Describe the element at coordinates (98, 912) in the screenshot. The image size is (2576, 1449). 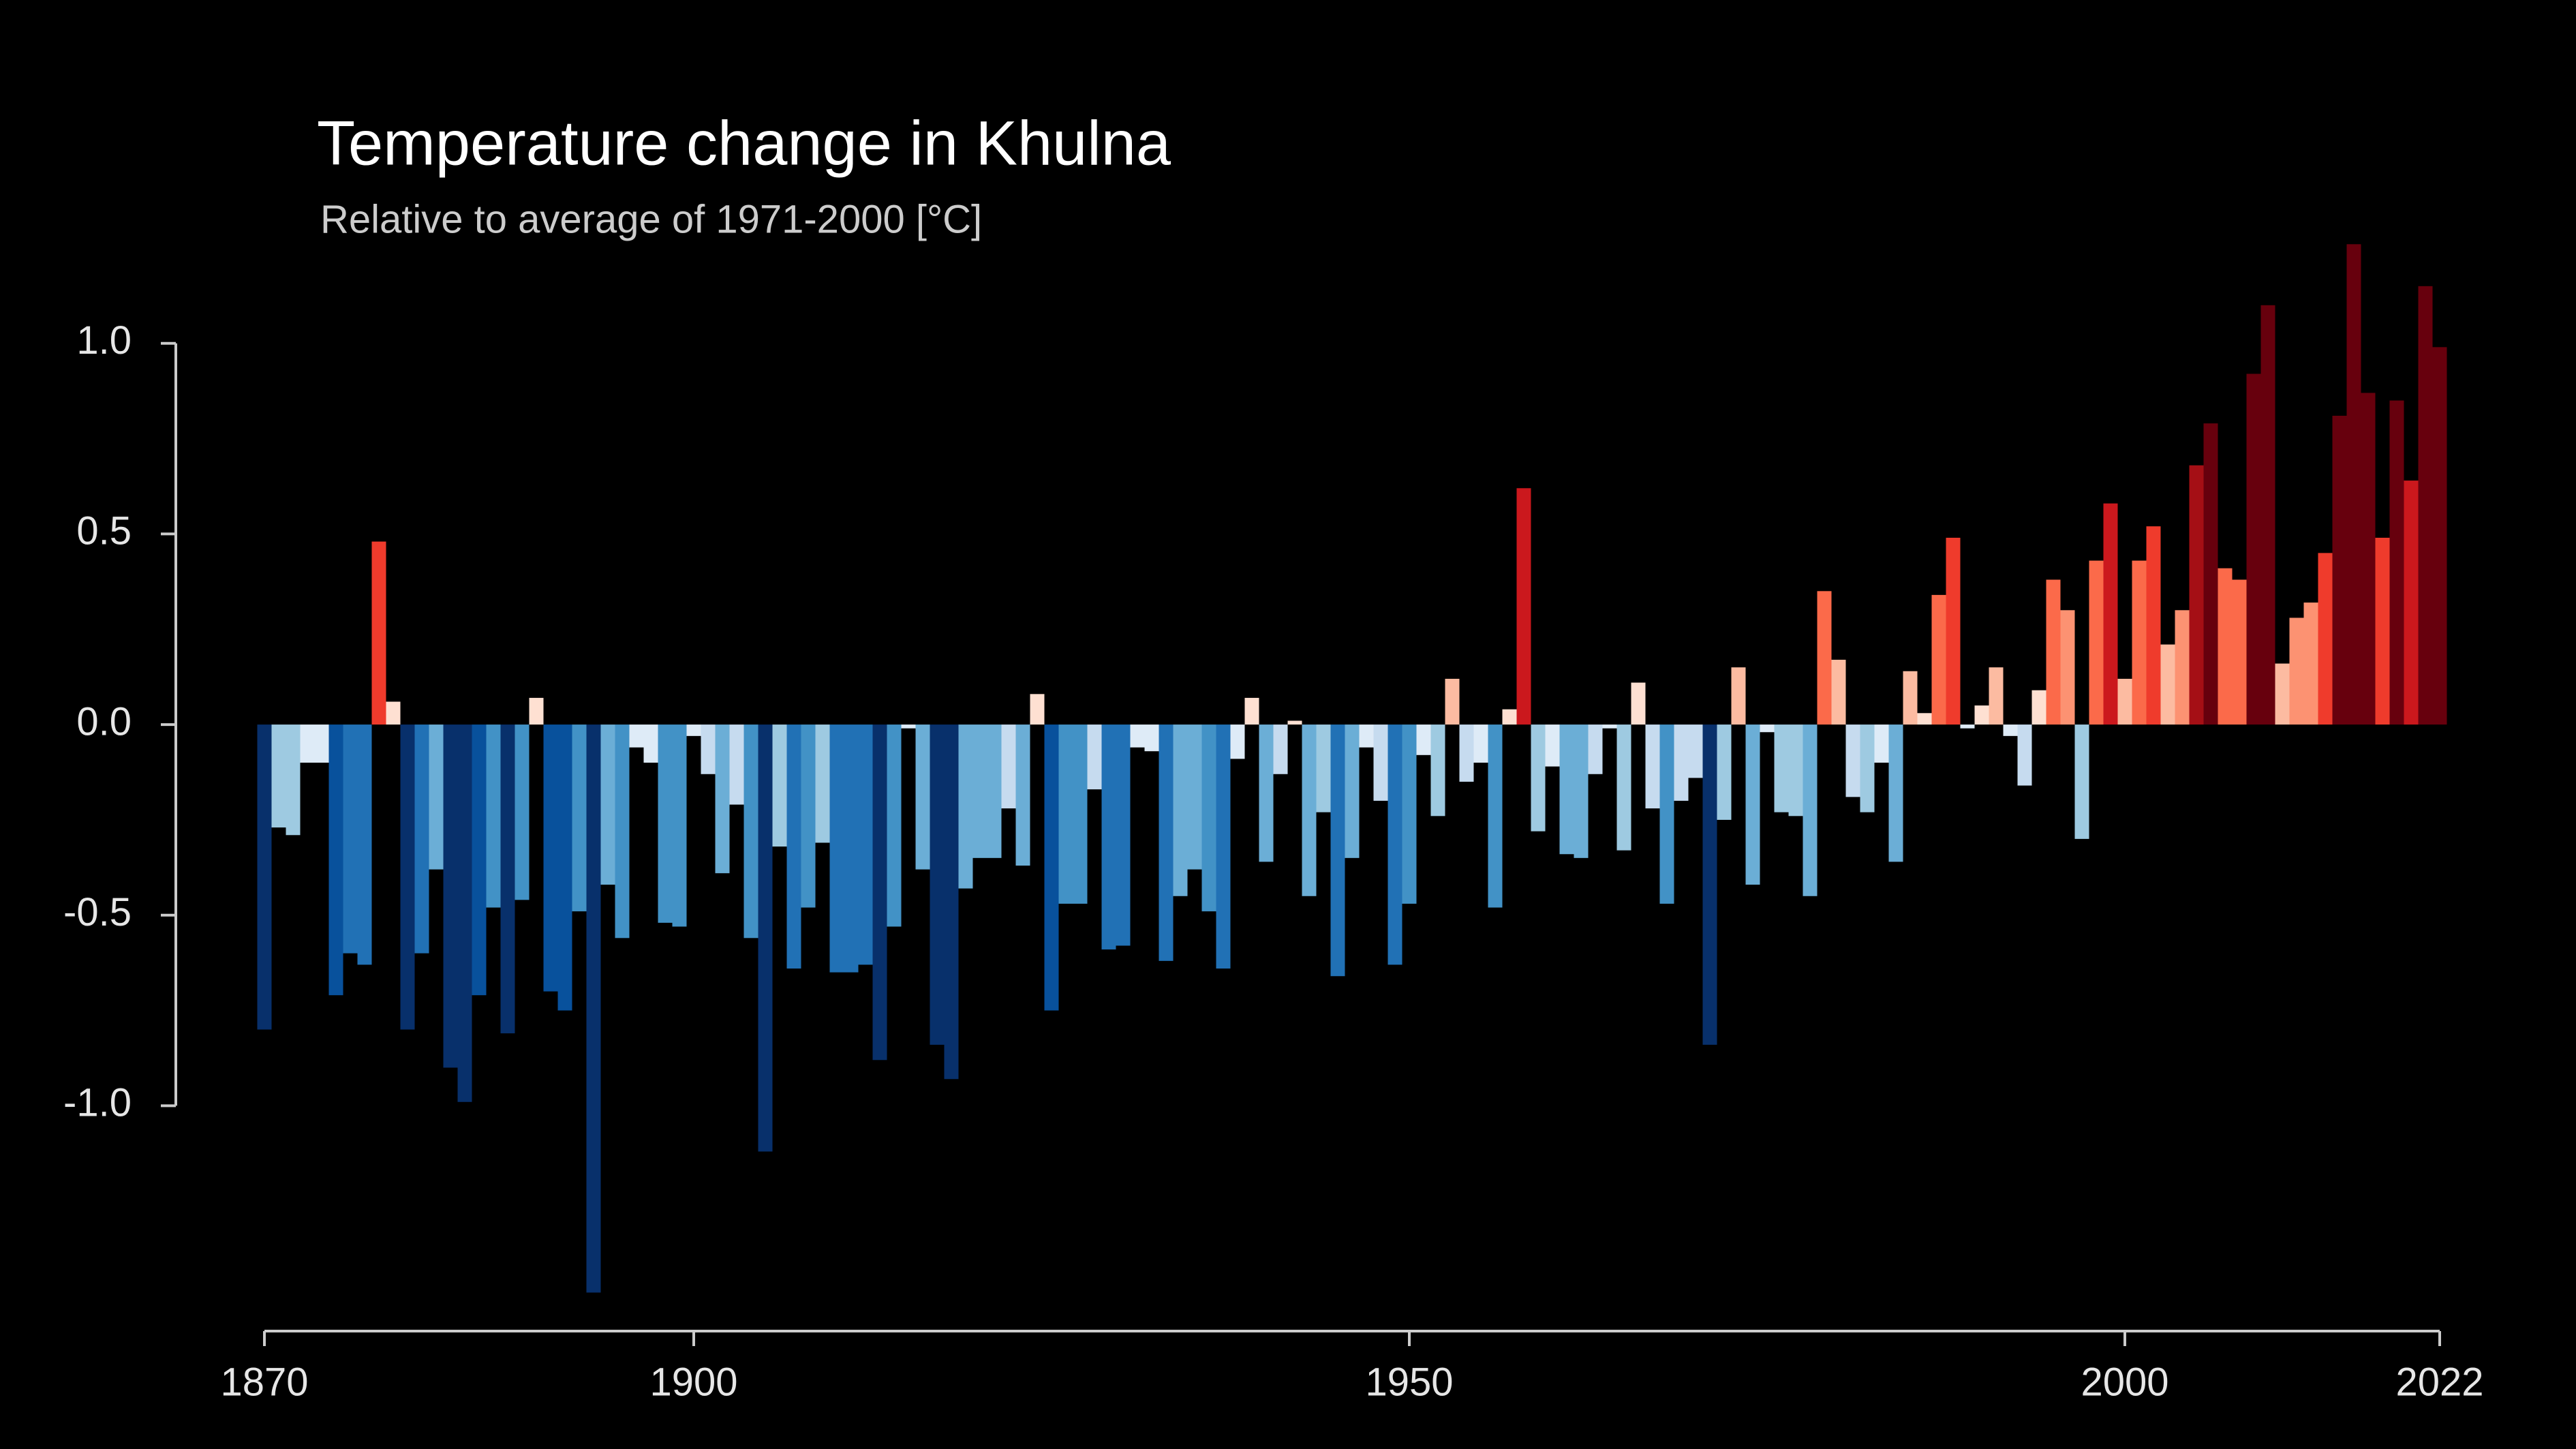
I see `y-tick-label: -0.5` at that location.